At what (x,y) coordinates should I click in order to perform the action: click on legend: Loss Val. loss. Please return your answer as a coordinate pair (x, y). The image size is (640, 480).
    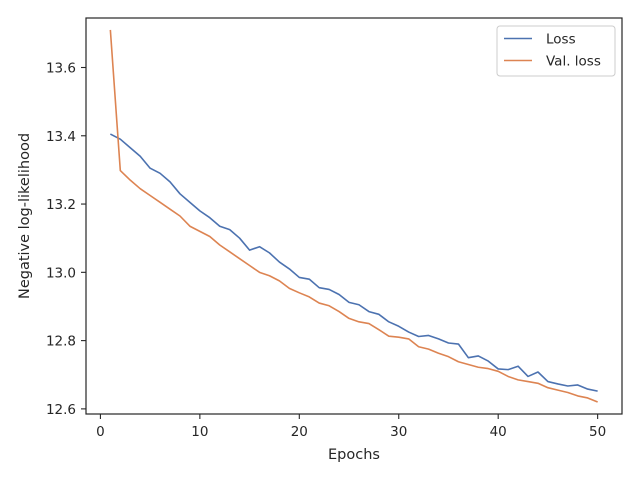
    Looking at the image, I should click on (556, 51).